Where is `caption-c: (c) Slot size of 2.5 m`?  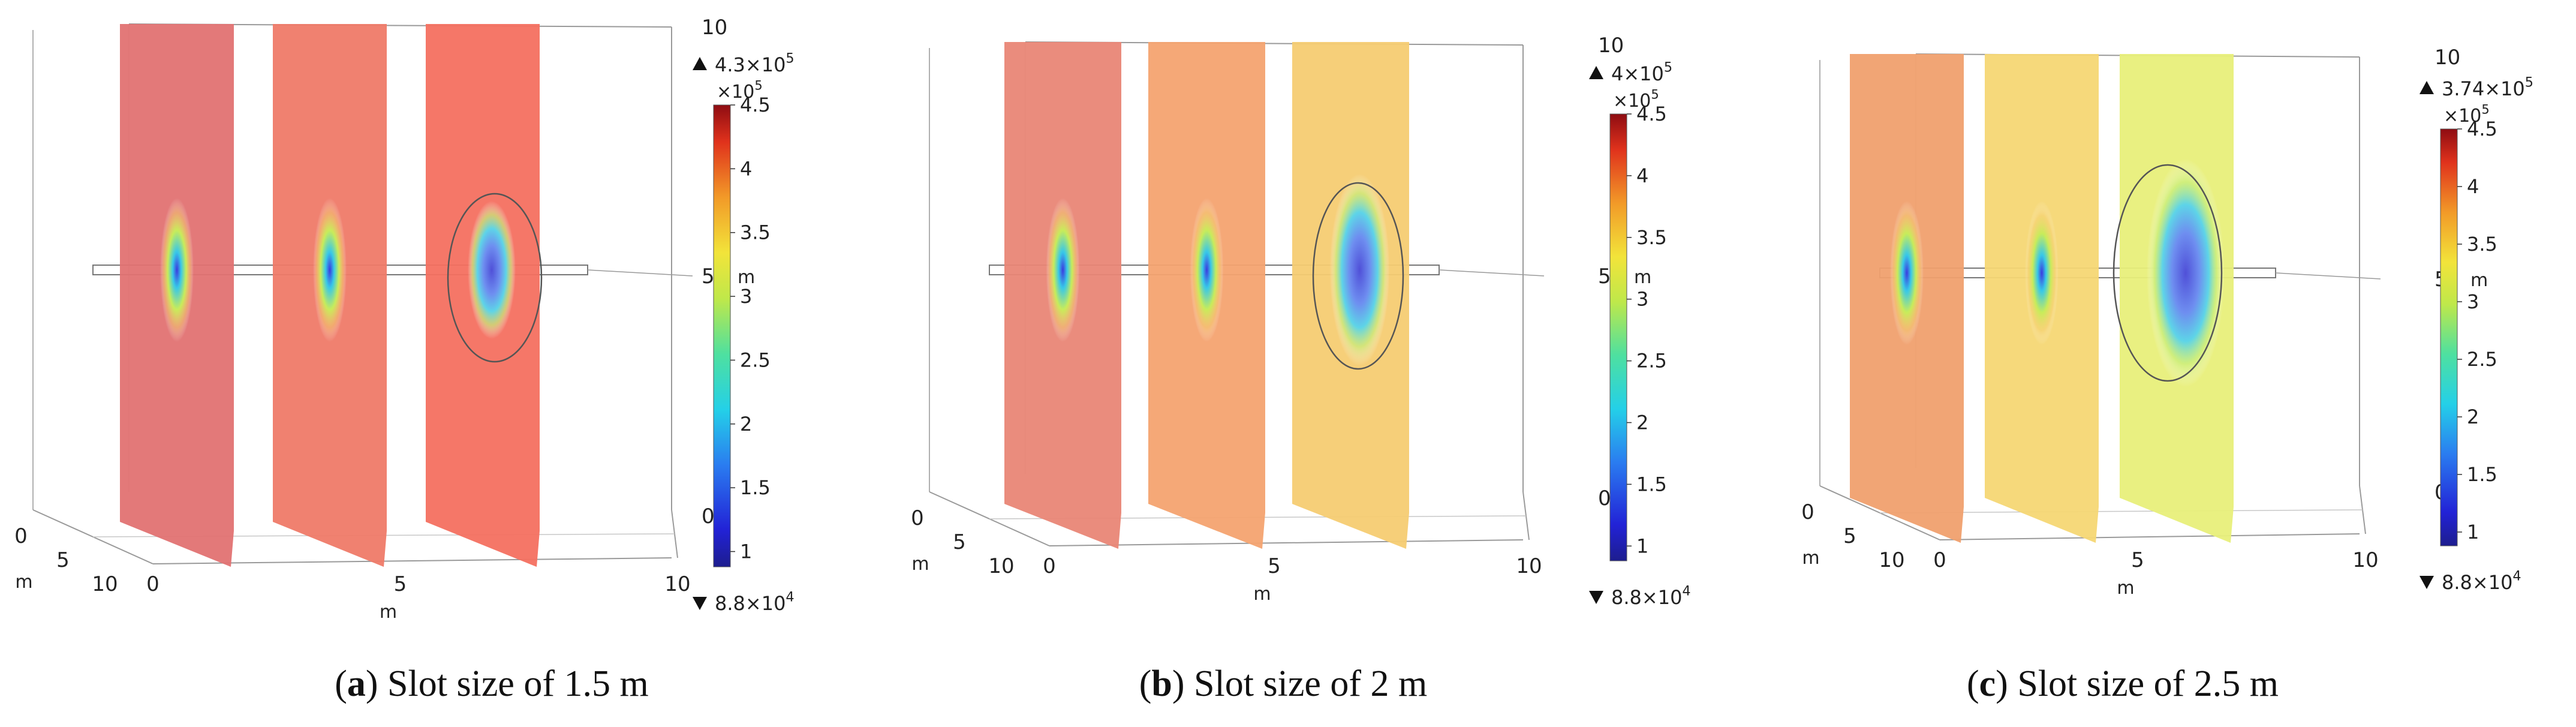 caption-c: (c) Slot size of 2.5 m is located at coordinates (2122, 683).